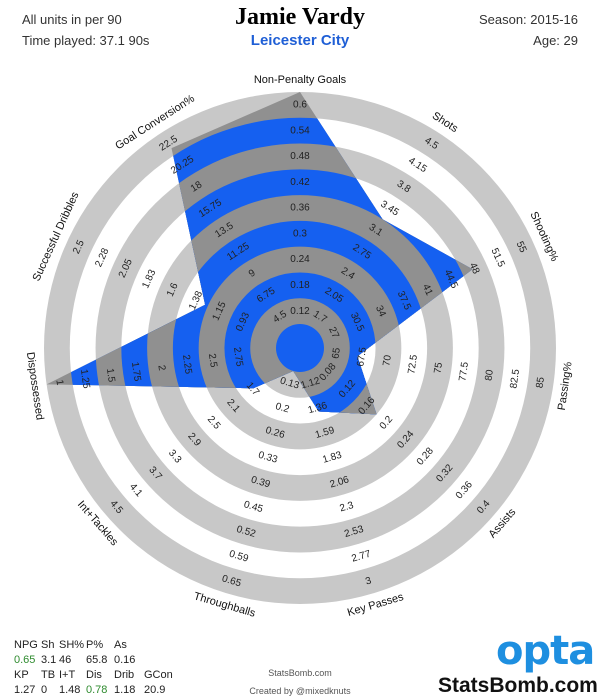 The width and height of the screenshot is (600, 700). Describe the element at coordinates (187, 364) in the screenshot. I see `radar-tick-label: 2.25` at that location.